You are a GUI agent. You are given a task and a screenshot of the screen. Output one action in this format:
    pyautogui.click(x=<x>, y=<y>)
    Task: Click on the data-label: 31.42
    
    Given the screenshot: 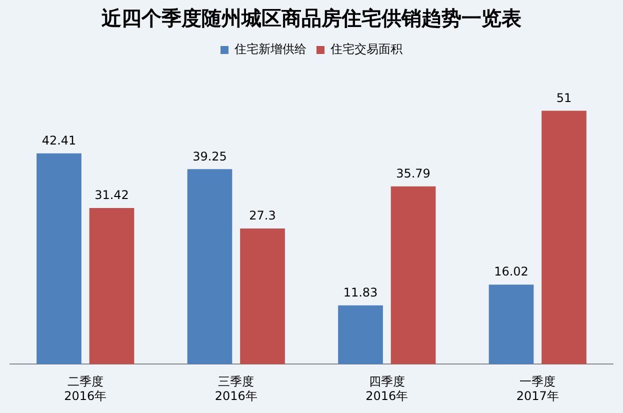 What is the action you would take?
    pyautogui.click(x=111, y=195)
    